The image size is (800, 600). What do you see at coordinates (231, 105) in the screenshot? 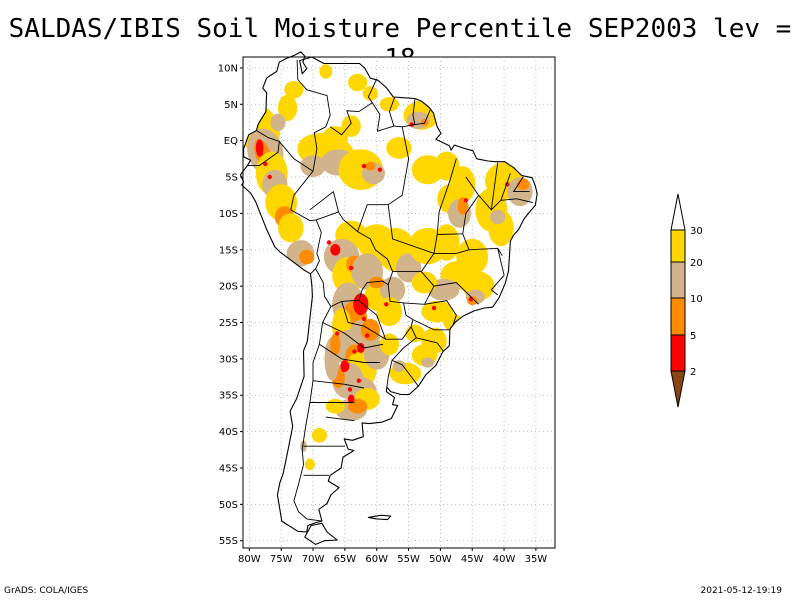
I see `lat-tick-label: 5N` at bounding box center [231, 105].